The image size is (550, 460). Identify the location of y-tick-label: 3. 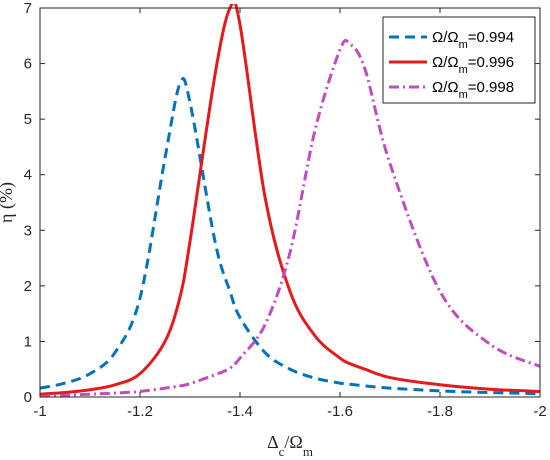
(28, 230).